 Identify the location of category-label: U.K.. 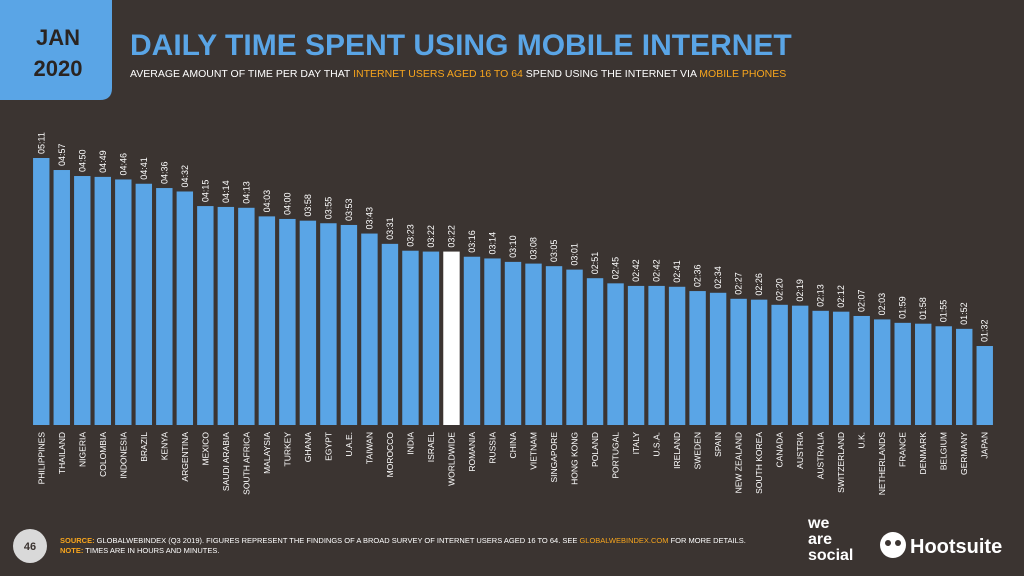
(862, 440).